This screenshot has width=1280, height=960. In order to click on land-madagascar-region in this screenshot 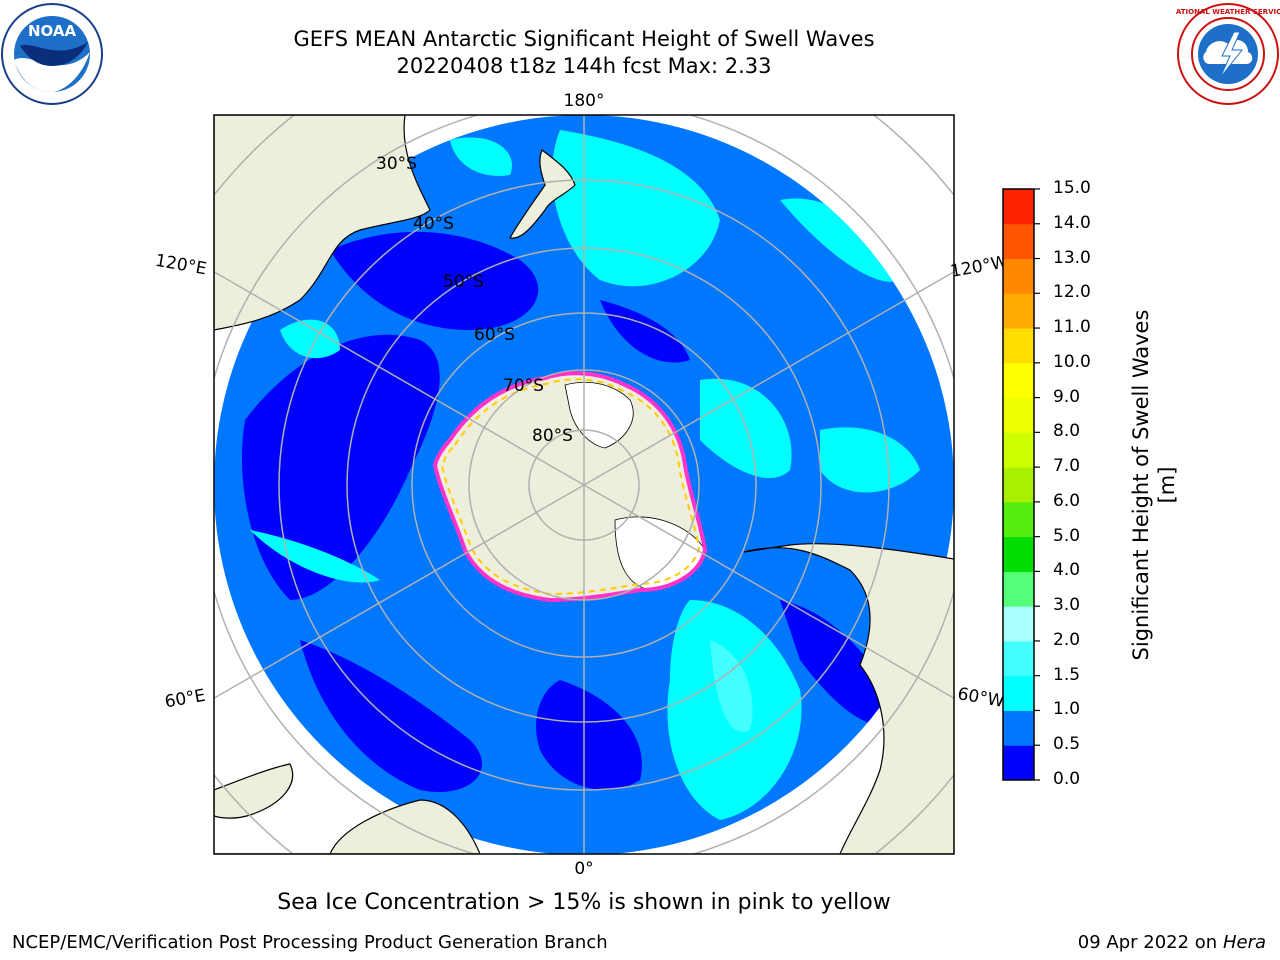, I will do `click(254, 791)`.